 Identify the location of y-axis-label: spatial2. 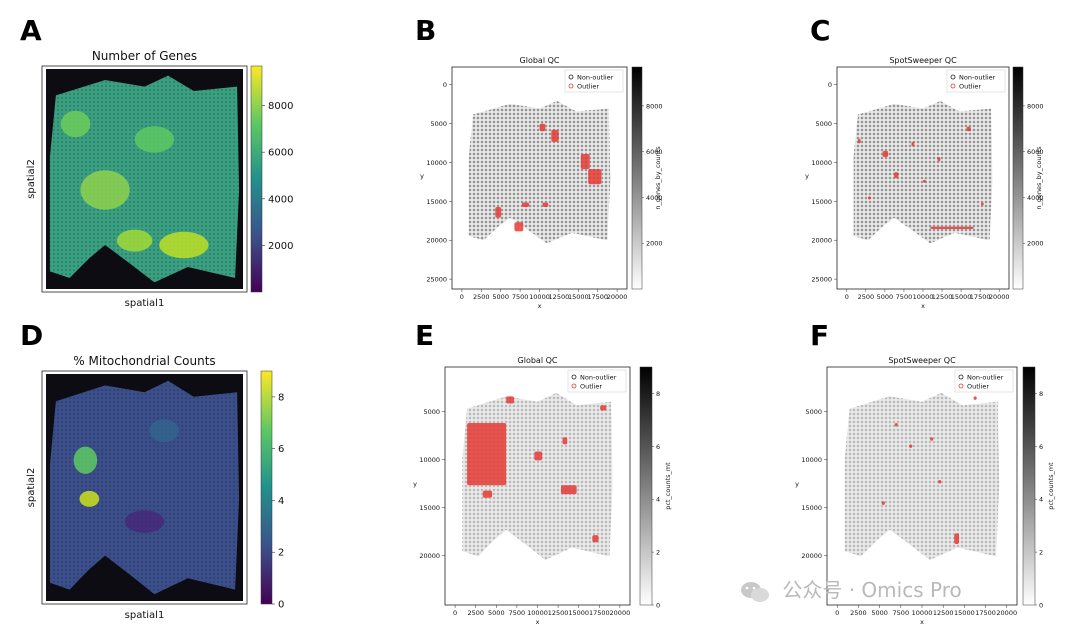
(31, 488).